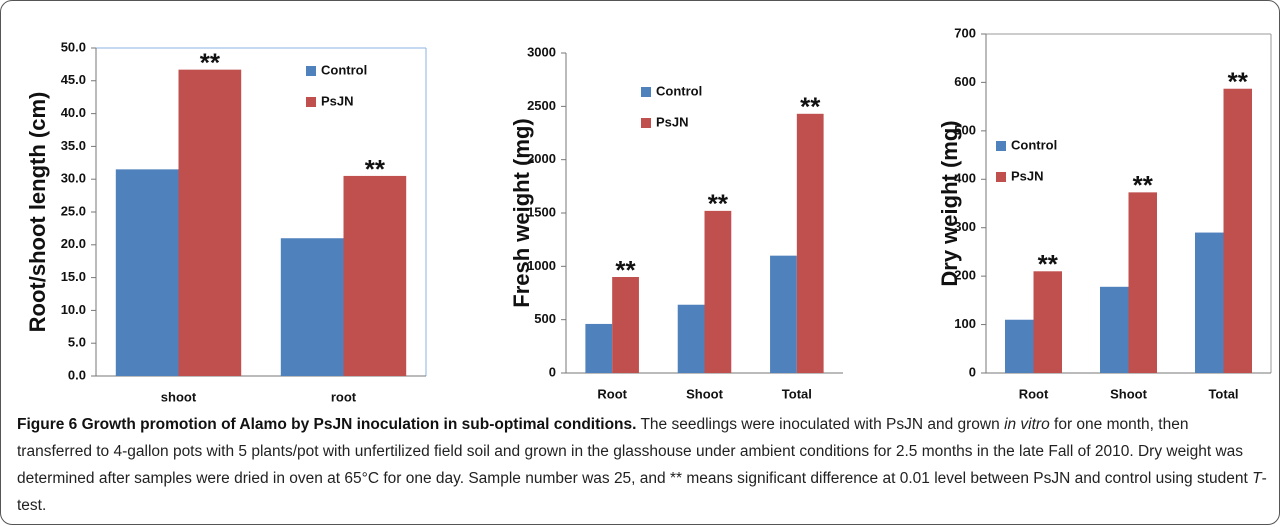 This screenshot has height=527, width=1282. Describe the element at coordinates (37, 212) in the screenshot. I see `y-axis-title: Root/shoot length (cm)` at that location.